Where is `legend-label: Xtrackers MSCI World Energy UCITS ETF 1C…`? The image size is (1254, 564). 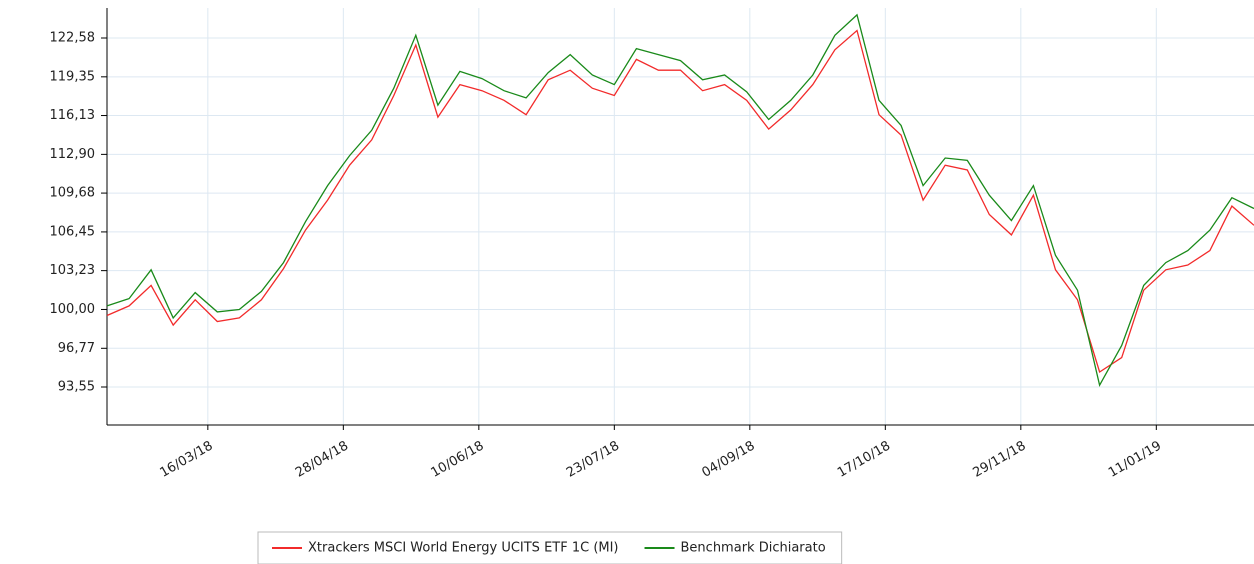 legend-label: Xtrackers MSCI World Energy UCITS ETF 1C… is located at coordinates (463, 548).